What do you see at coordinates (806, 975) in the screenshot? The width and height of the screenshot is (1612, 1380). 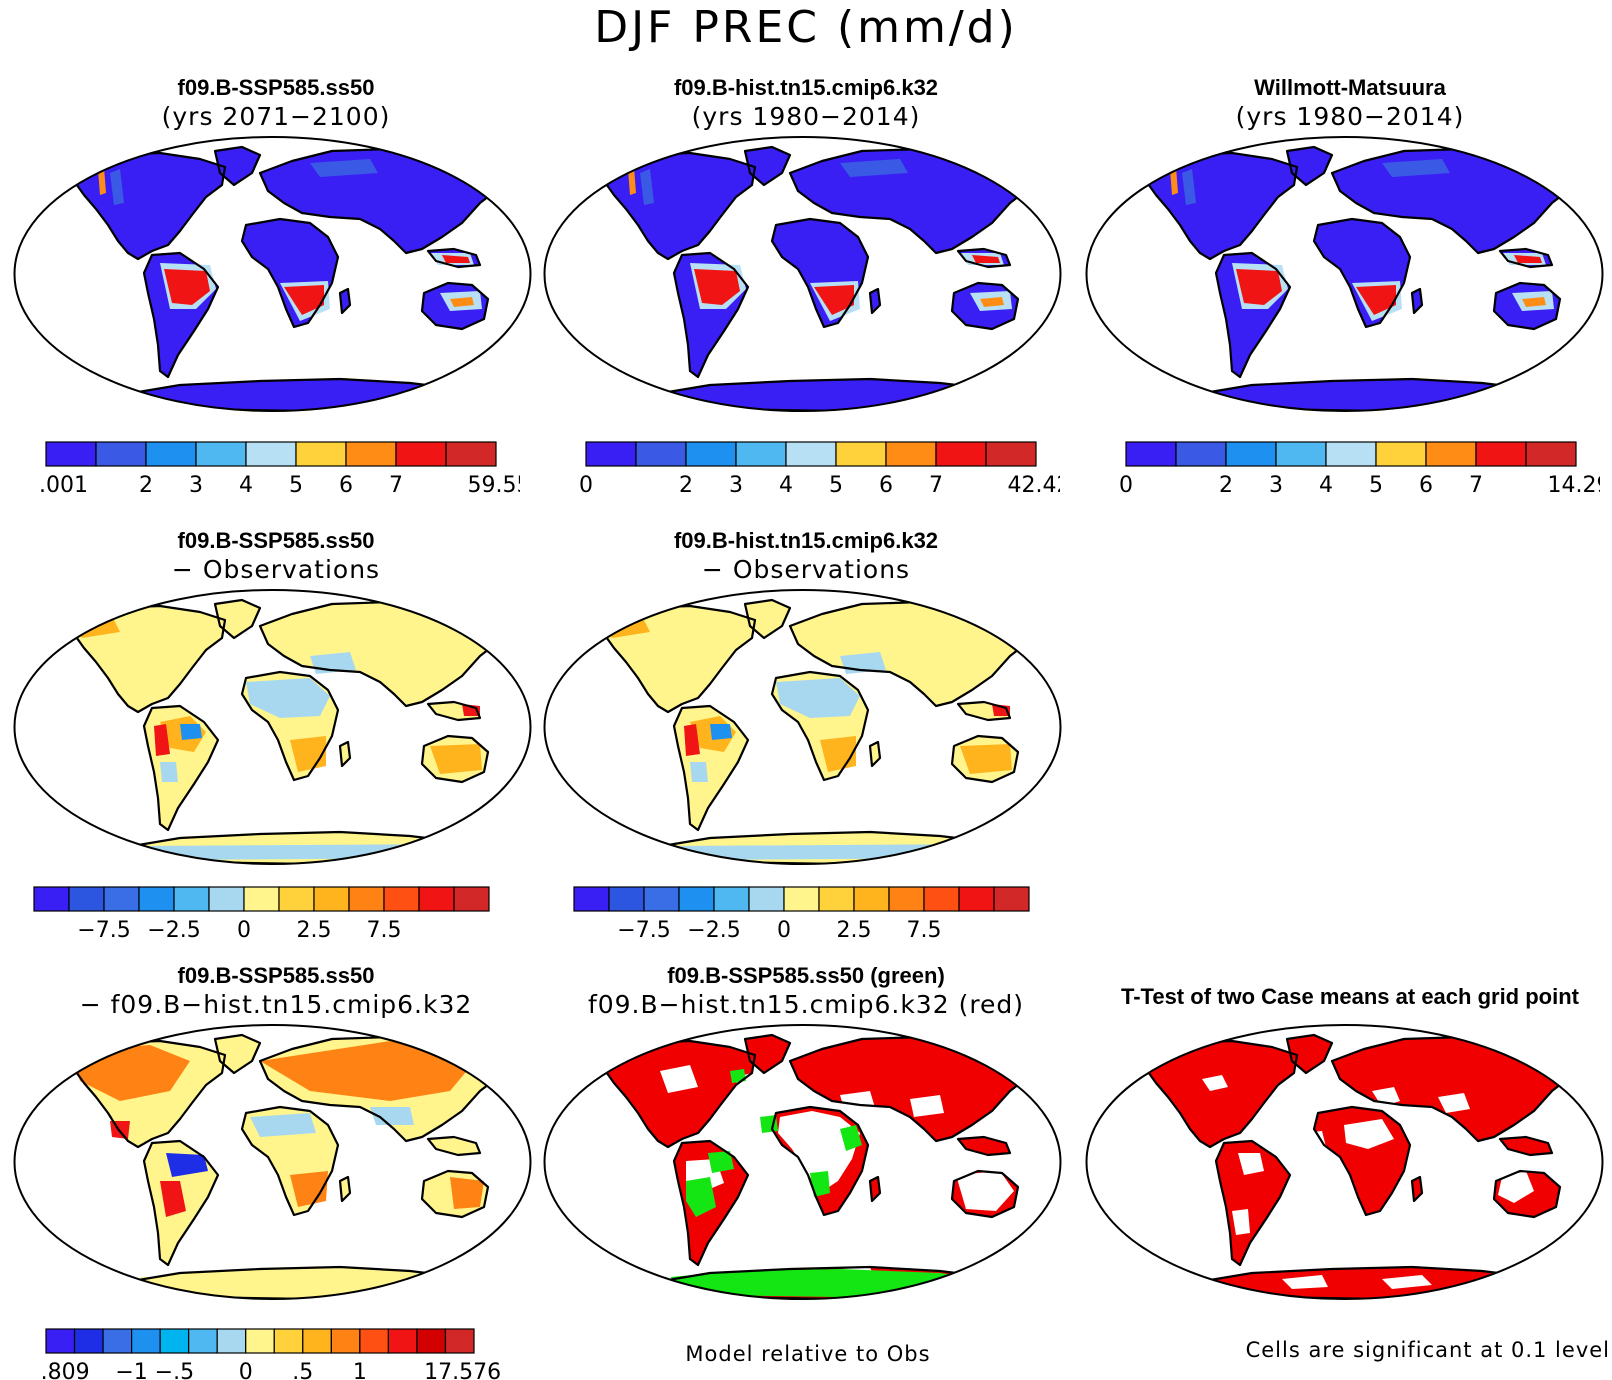 I see `panel-7-title: f09.B-SSP585.ss50 (green)` at bounding box center [806, 975].